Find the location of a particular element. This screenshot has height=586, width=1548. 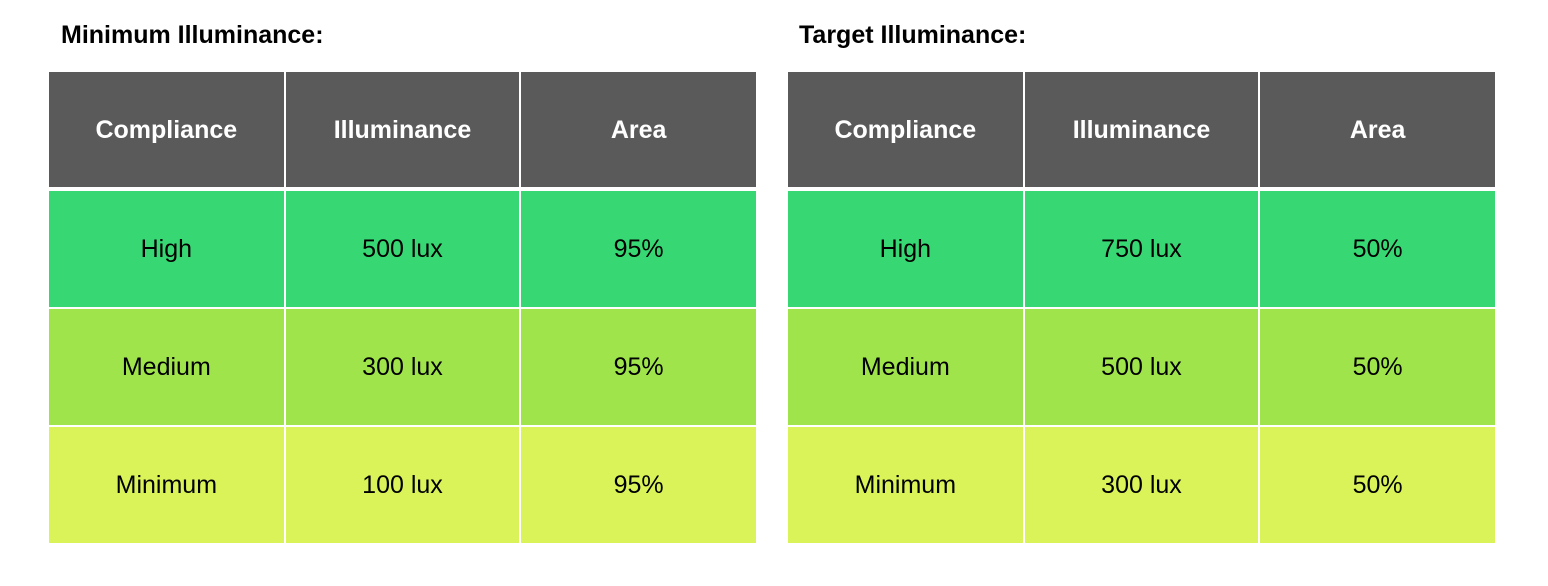

table-row-minimum: Minimum 100 lux 95% is located at coordinates (402, 484).